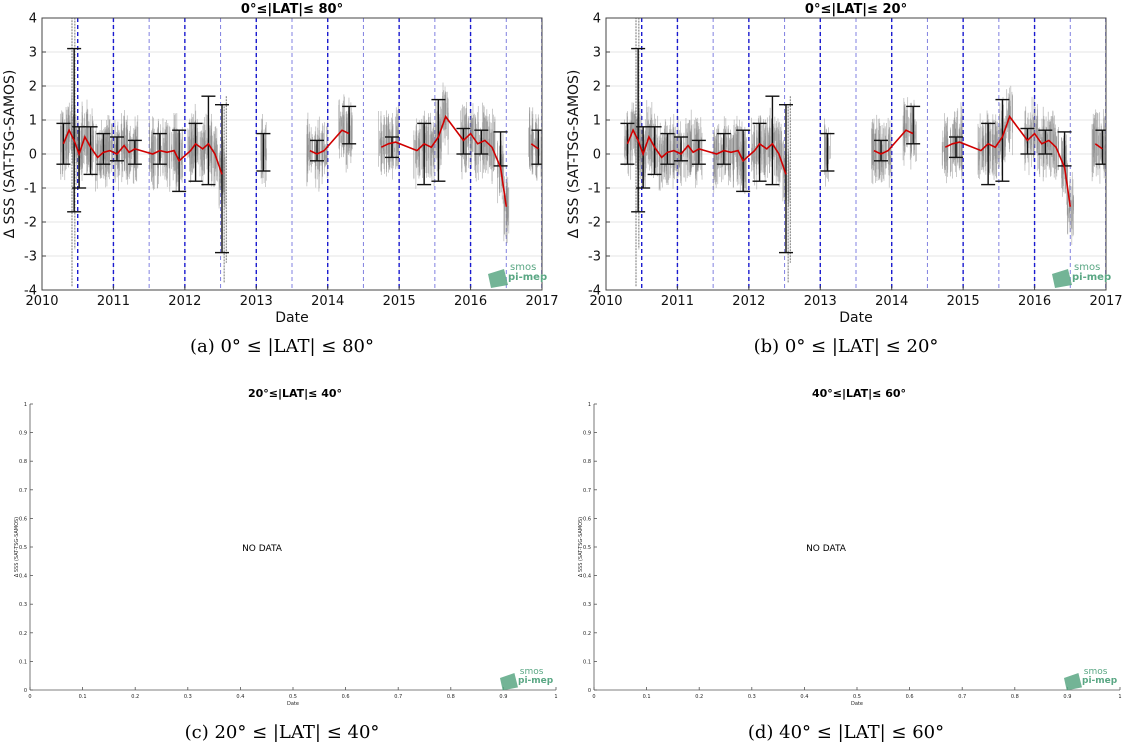 The height and width of the screenshot is (756, 1128). I want to click on x-tick-label: 0.1, so click(647, 697).